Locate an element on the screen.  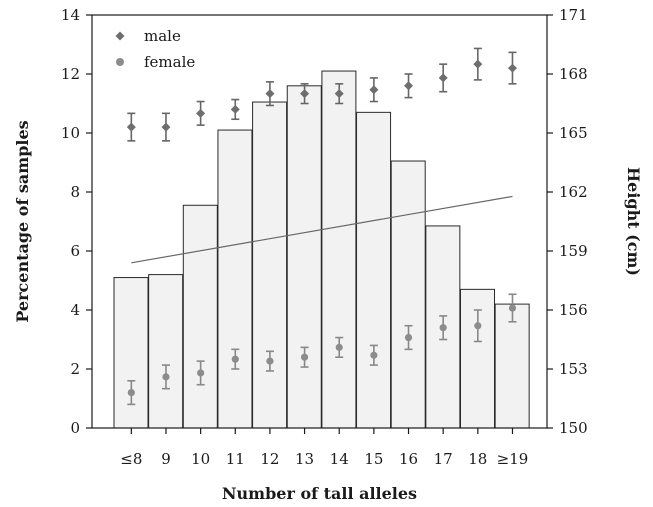
trend-line-group is located at coordinates (322, 229).